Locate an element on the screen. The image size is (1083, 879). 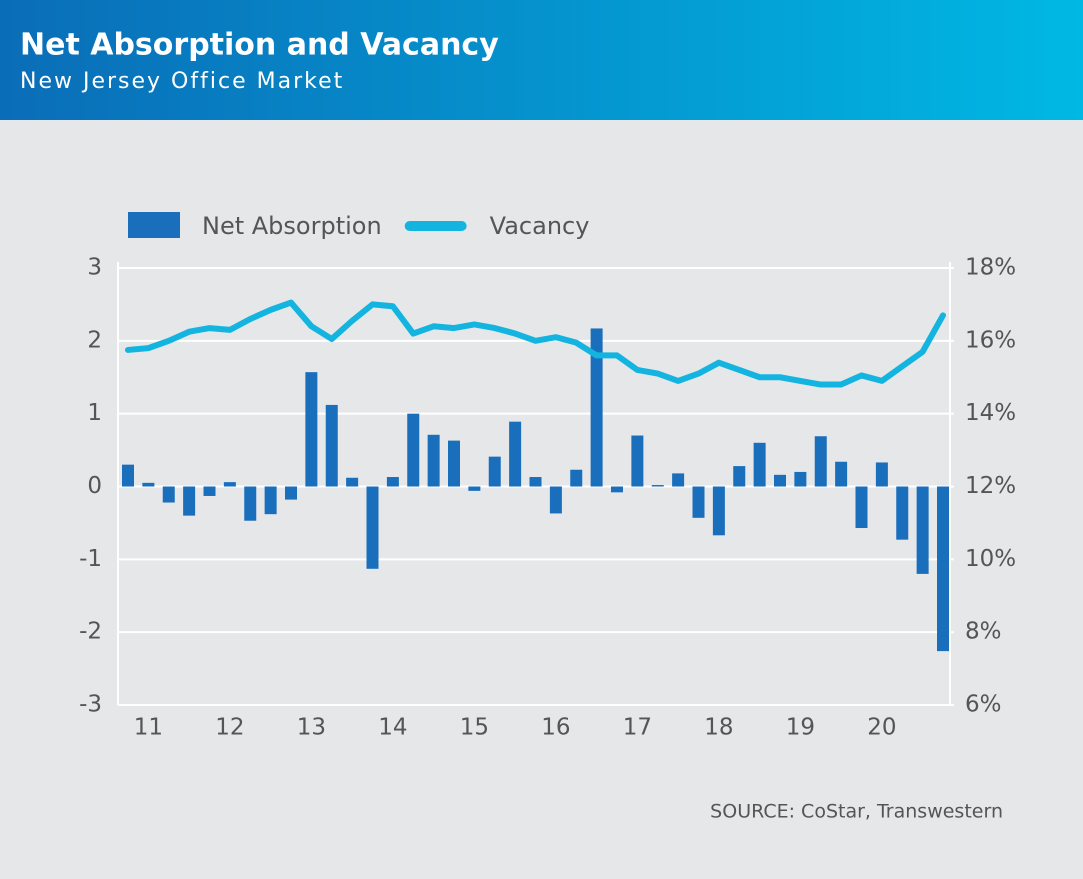
x-tick-label: 20 is located at coordinates (881, 728).